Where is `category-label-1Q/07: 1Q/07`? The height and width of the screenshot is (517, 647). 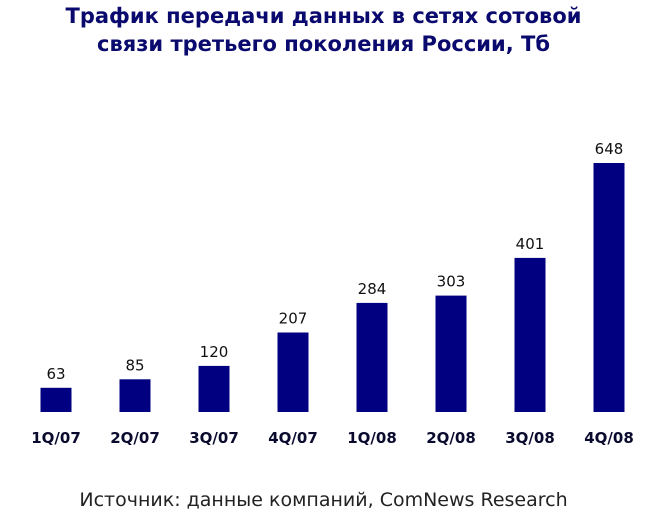 category-label-1Q/07: 1Q/07 is located at coordinates (56, 438).